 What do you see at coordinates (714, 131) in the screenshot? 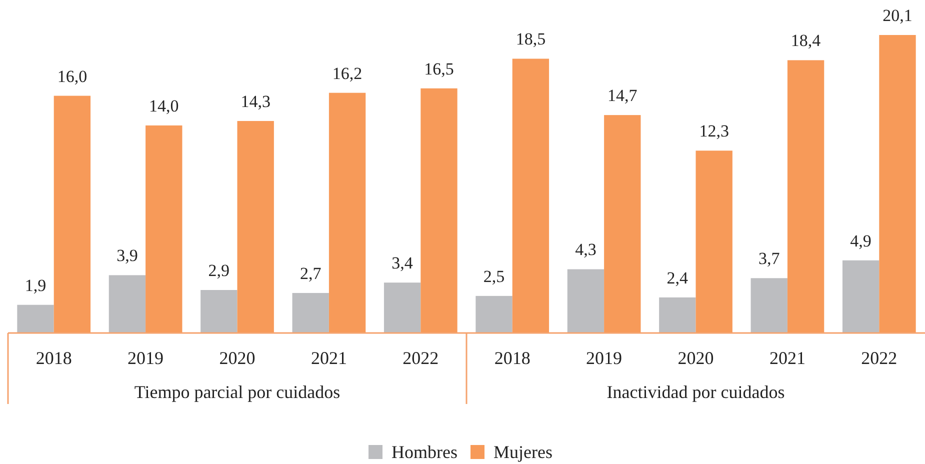
I see `data-label: 12,3` at bounding box center [714, 131].